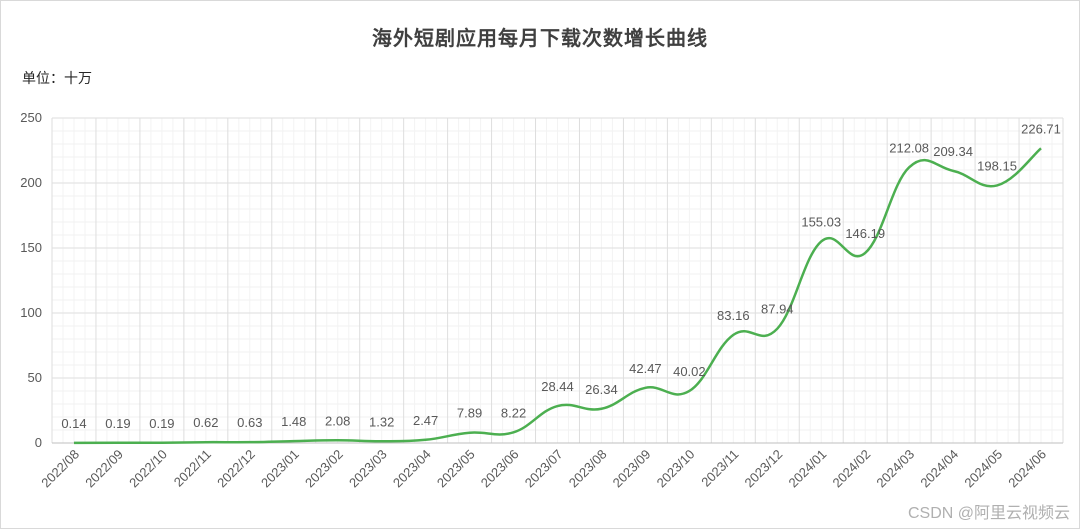  I want to click on y-tick-label: 150, so click(31, 247).